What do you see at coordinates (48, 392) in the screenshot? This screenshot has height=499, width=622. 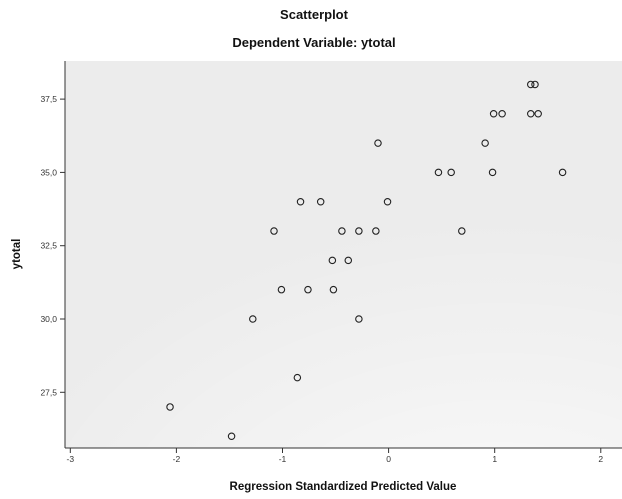 I see `y-tick-label: 27,5` at bounding box center [48, 392].